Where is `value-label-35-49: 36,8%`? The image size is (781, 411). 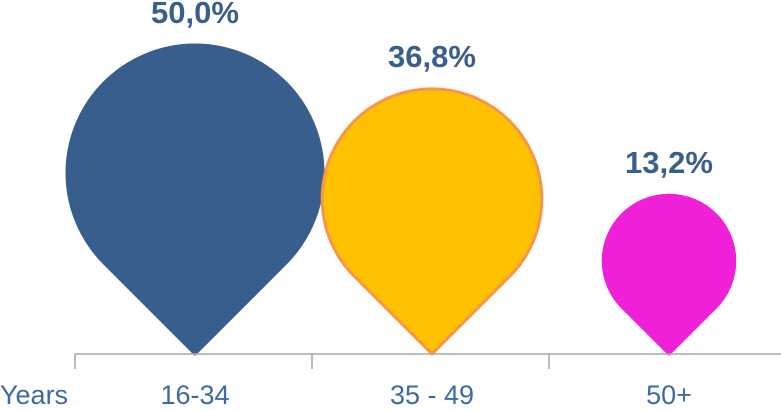 value-label-35-49: 36,8% is located at coordinates (432, 56).